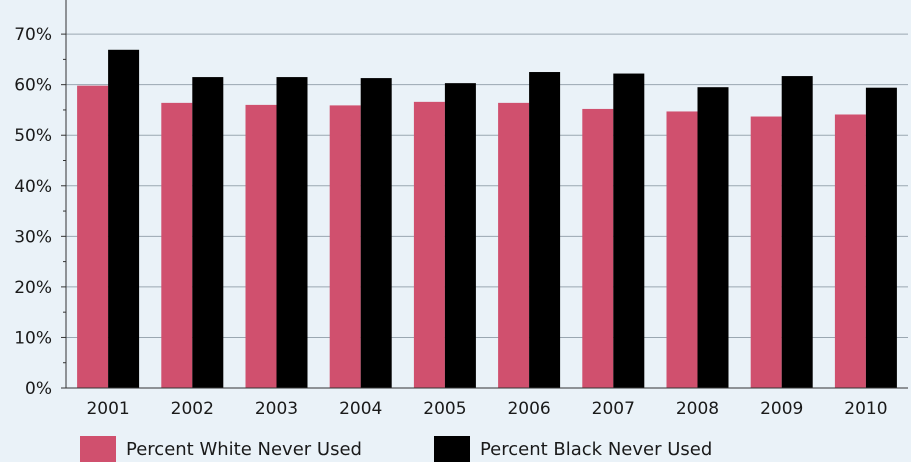  What do you see at coordinates (850, 251) in the screenshot?
I see `bar-white-2010` at bounding box center [850, 251].